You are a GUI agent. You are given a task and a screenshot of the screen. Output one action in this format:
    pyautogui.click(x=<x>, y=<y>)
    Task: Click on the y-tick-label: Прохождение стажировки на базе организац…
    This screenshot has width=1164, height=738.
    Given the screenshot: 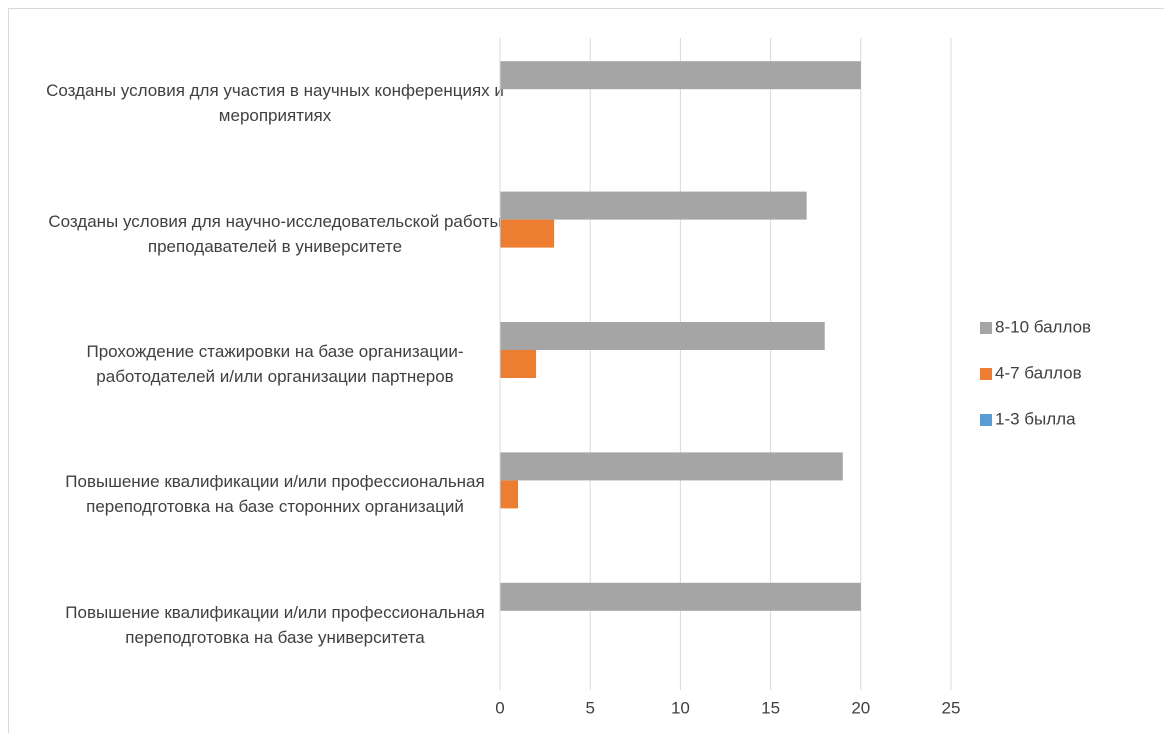 What is the action you would take?
    pyautogui.click(x=275, y=364)
    